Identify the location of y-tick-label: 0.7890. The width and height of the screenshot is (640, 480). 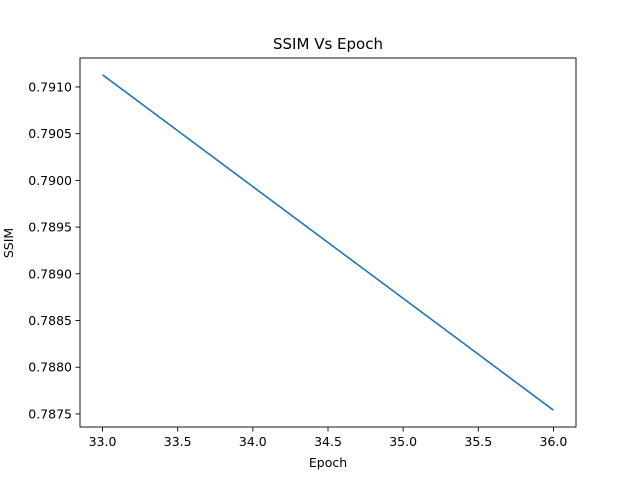
(50, 273).